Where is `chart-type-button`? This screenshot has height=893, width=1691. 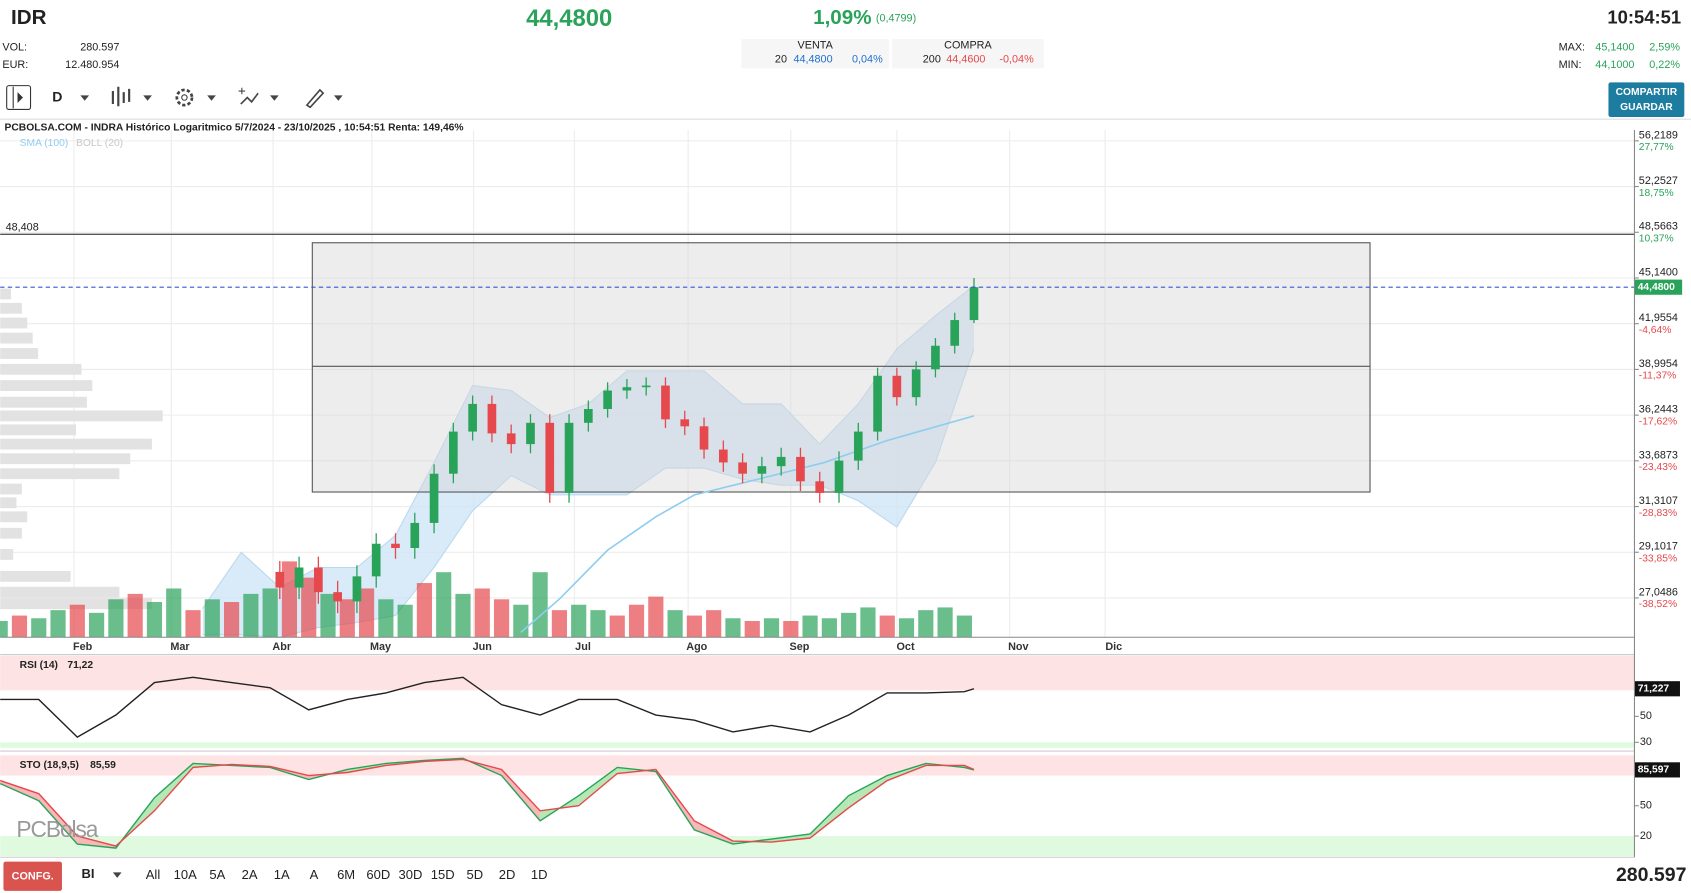 chart-type-button is located at coordinates (131, 96).